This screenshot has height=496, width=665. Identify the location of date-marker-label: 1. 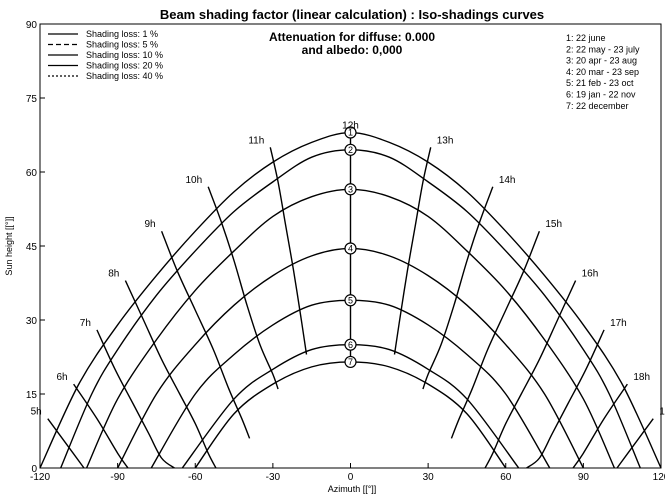
(350, 133).